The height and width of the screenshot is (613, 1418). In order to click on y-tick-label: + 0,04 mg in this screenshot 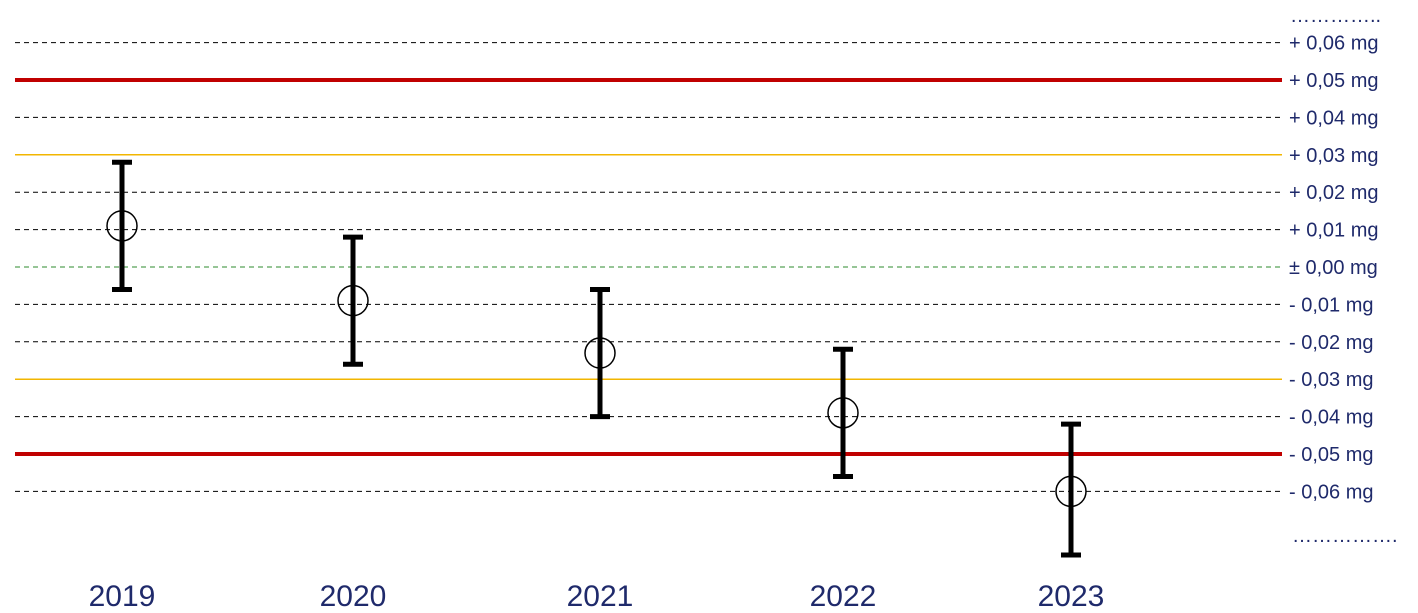, I will do `click(1334, 118)`.